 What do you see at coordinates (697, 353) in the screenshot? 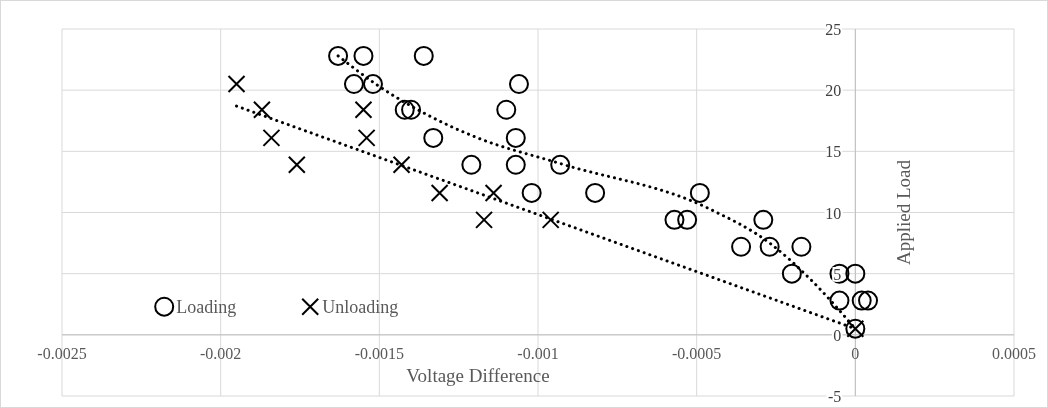
I see `x-tick-label: -0.0005` at bounding box center [697, 353].